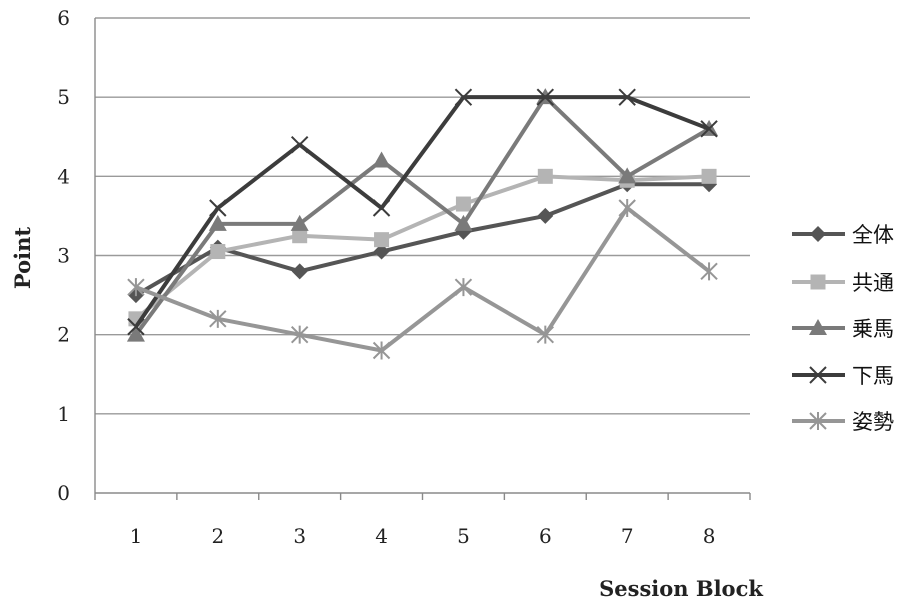  What do you see at coordinates (681, 588) in the screenshot?
I see `x-axis-title: Session Block` at bounding box center [681, 588].